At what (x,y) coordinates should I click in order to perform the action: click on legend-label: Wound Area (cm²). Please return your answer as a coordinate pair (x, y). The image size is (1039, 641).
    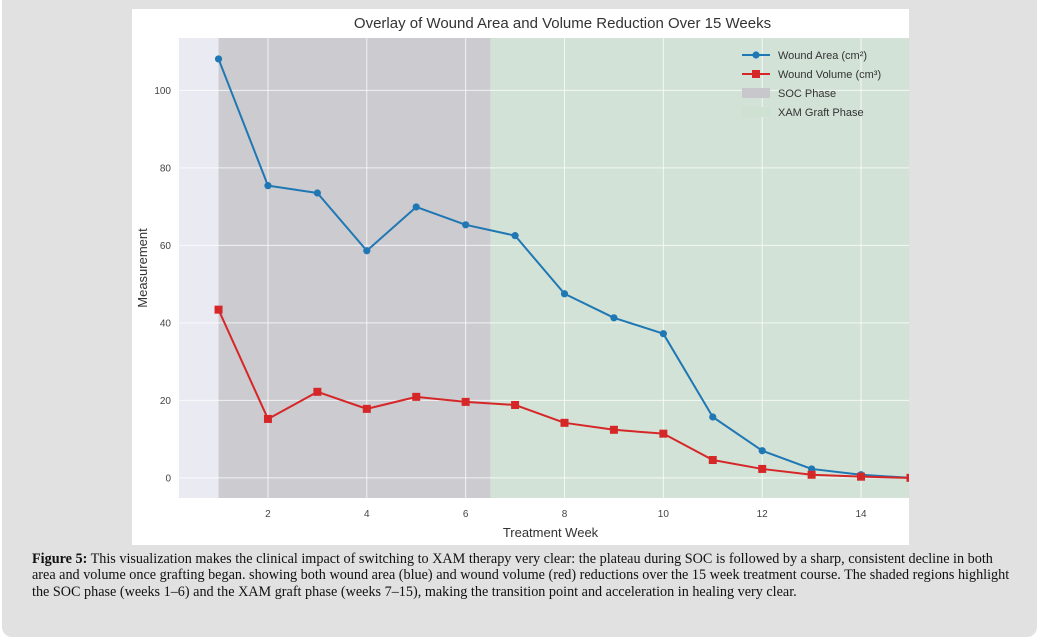
    Looking at the image, I should click on (822, 56).